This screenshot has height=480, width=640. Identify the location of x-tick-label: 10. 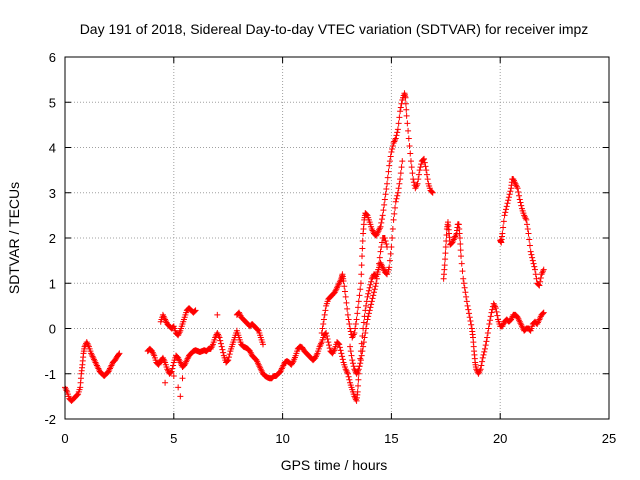
(282, 438).